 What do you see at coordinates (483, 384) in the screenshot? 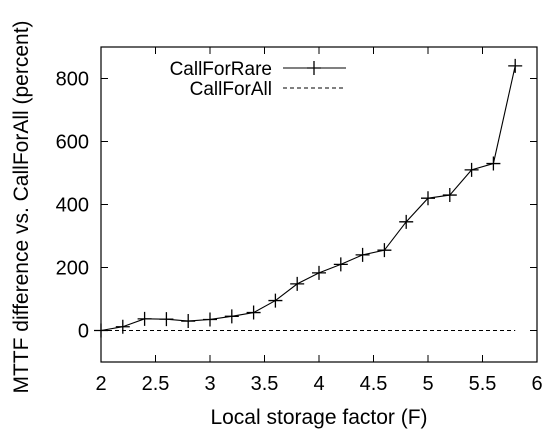
I see `x-tick-label: 5.5` at bounding box center [483, 384].